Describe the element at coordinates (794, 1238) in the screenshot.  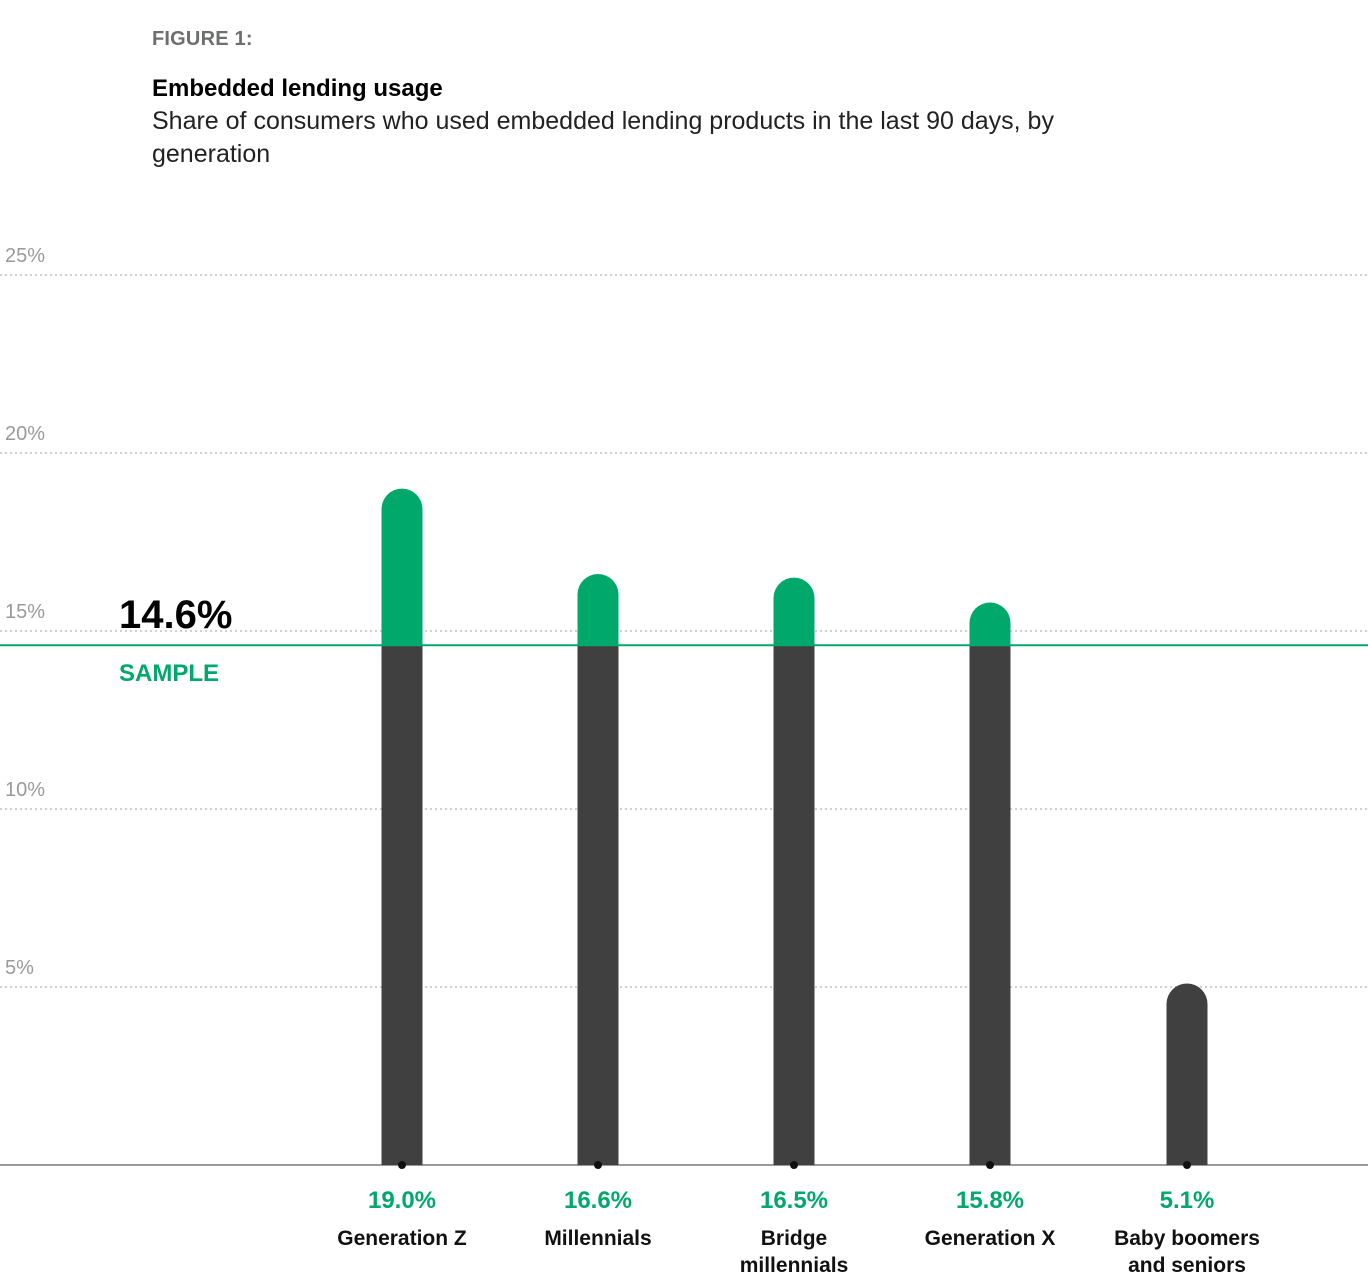
I see `category-label: Bridge` at that location.